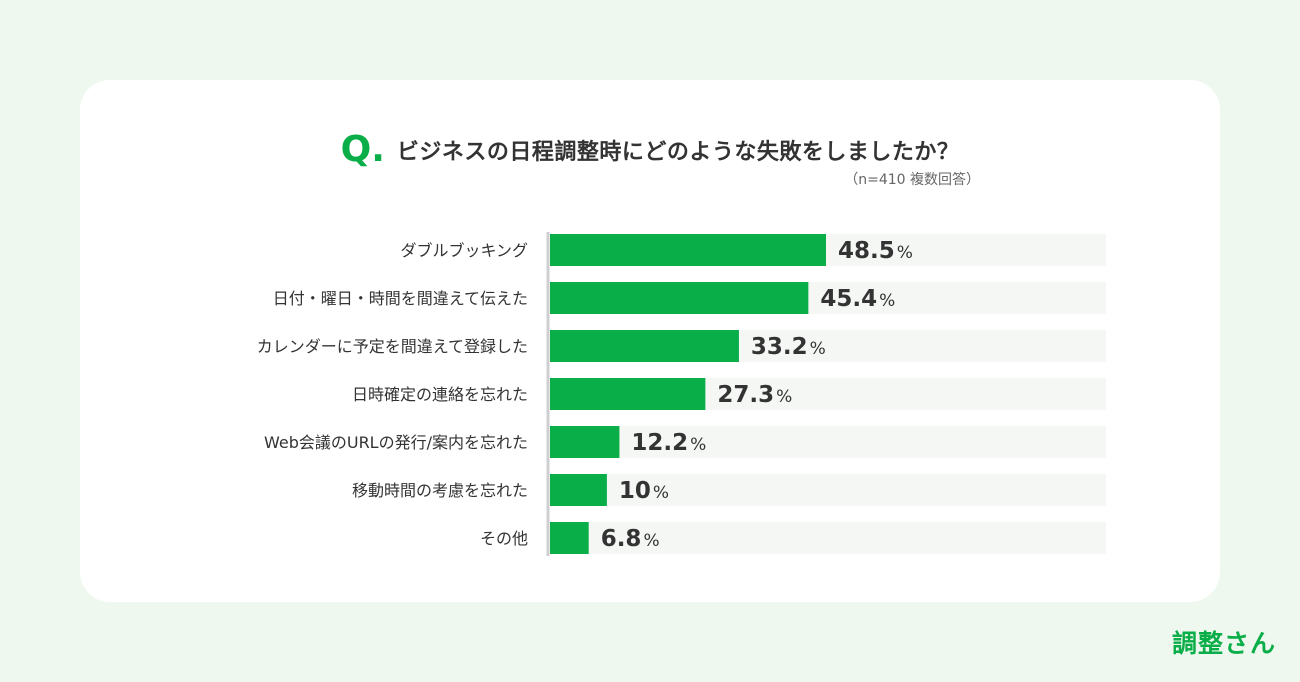 This screenshot has height=682, width=1300. Describe the element at coordinates (396, 442) in the screenshot. I see `category-label: Web会議のURLの発行/案内を忘れた` at that location.